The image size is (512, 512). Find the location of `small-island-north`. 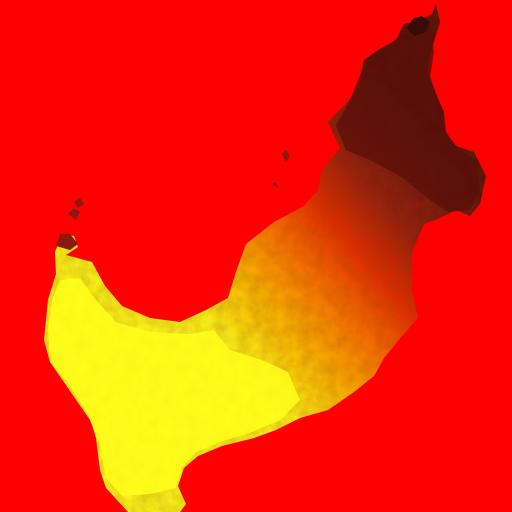

small-island-north is located at coordinates (286, 156).